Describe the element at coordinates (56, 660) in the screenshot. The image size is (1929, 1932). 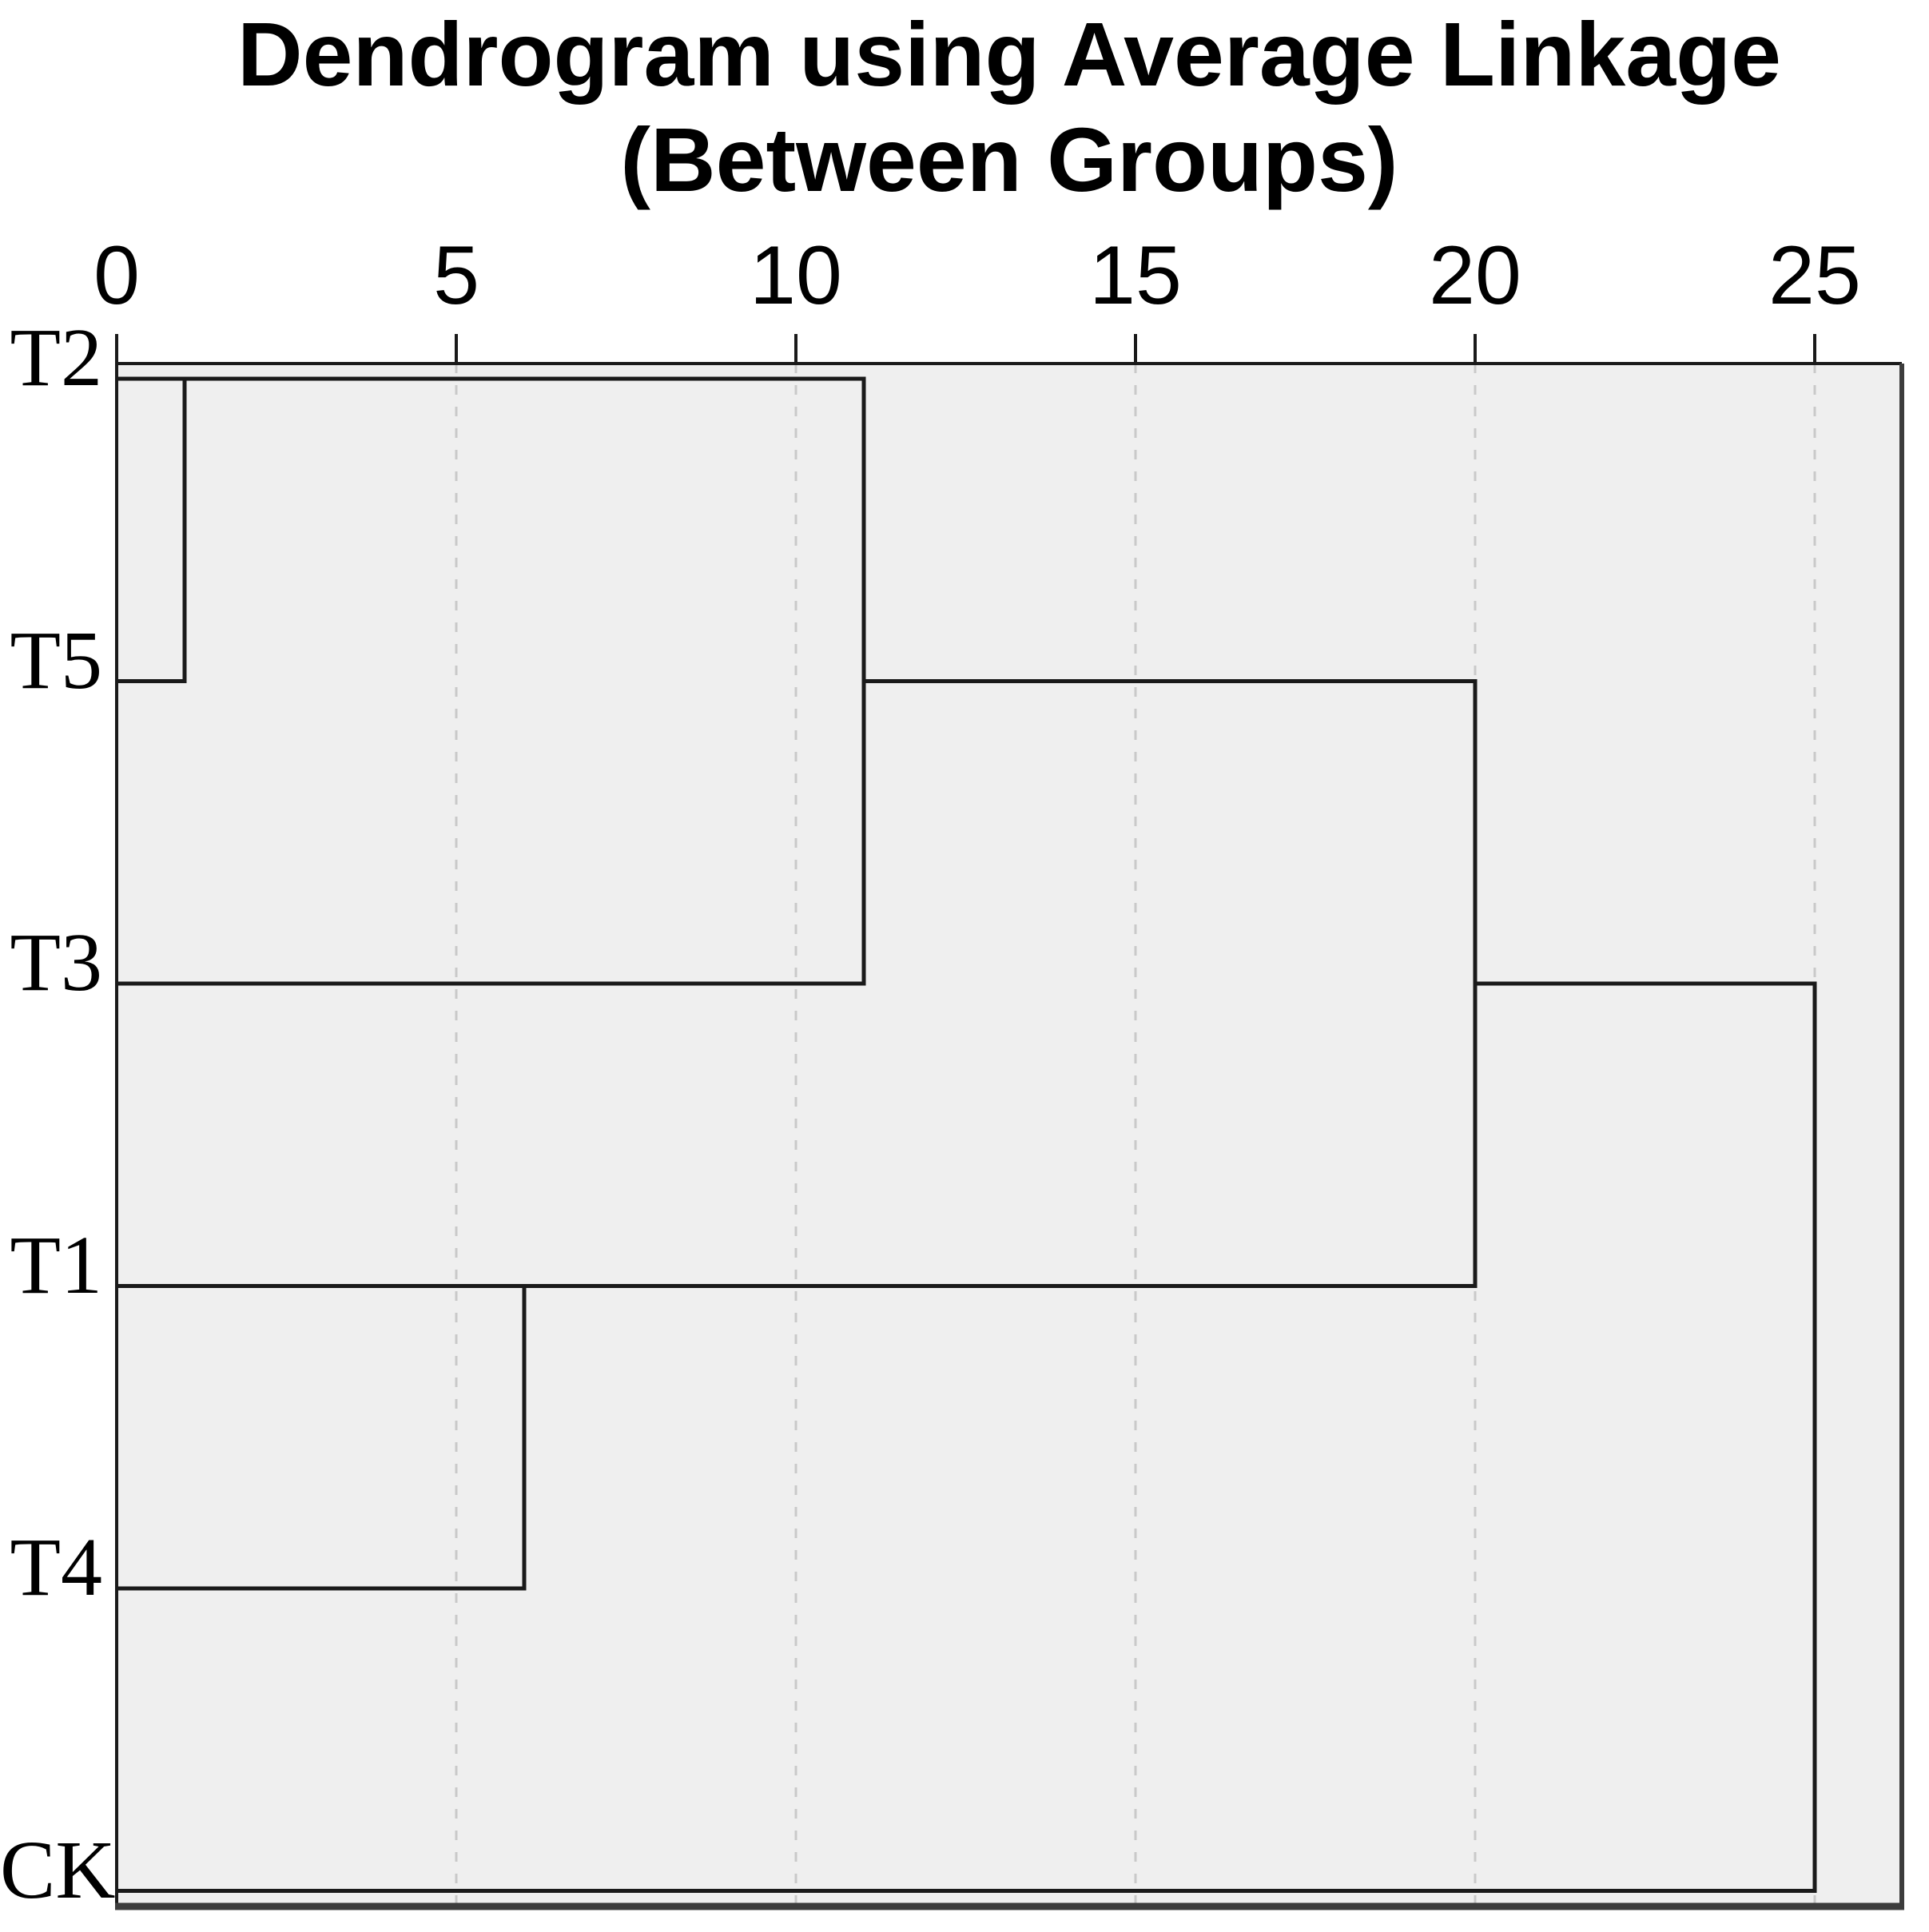
I see `leaf-label-T5: T5` at that location.